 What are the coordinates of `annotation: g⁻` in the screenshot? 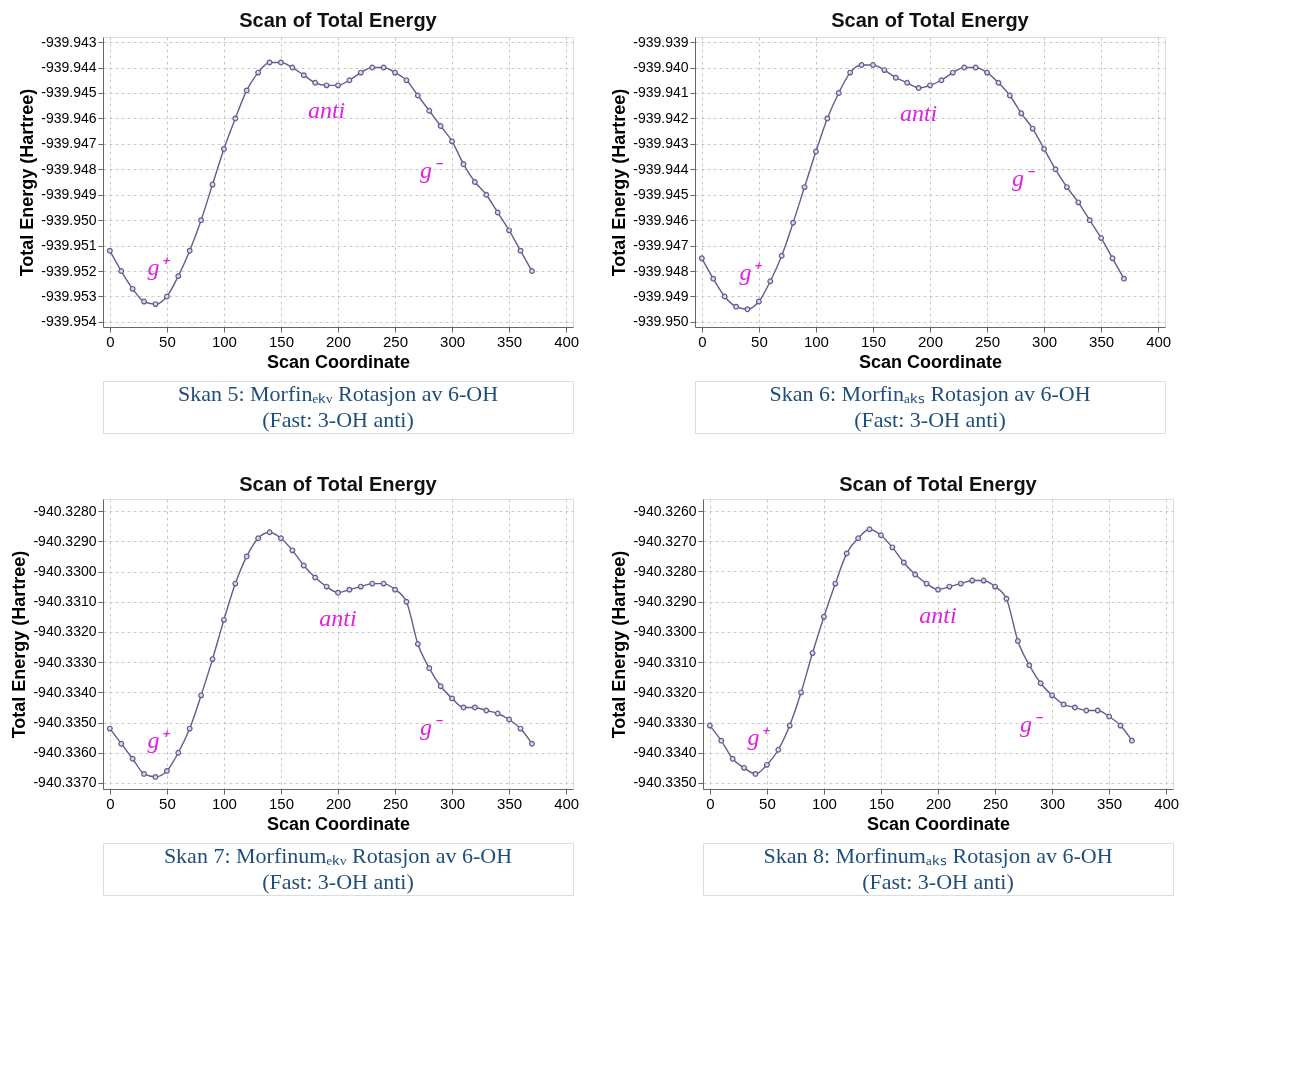 It's located at (1032, 724).